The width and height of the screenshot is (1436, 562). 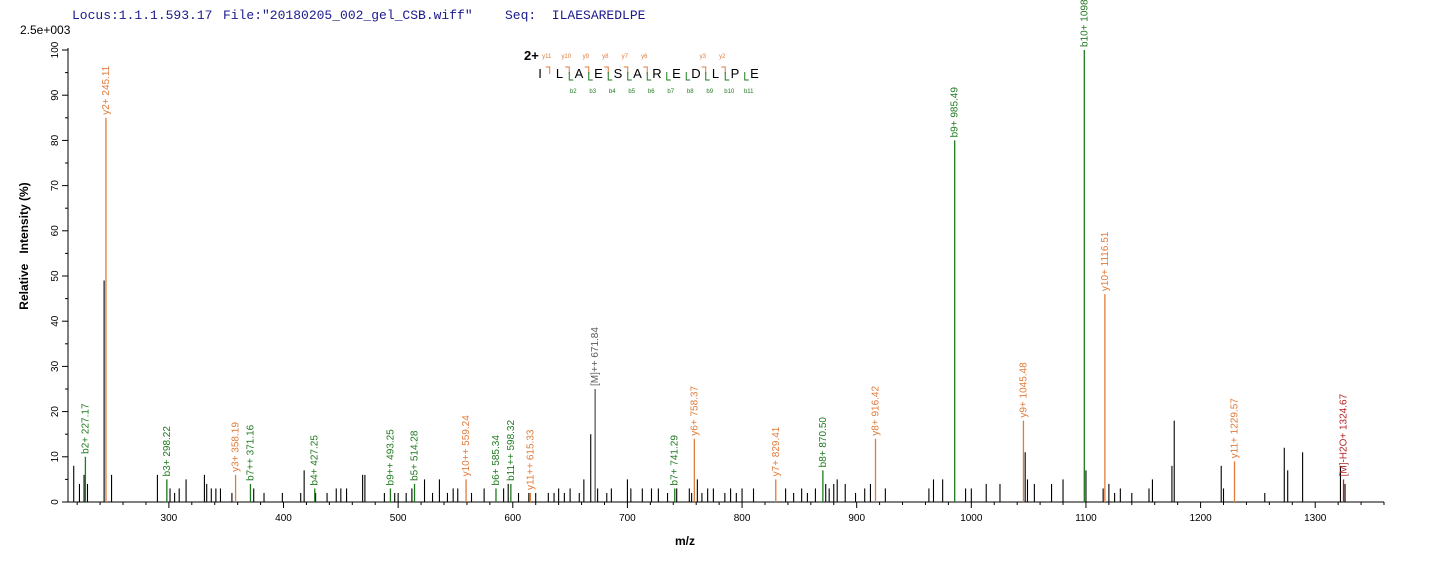 What do you see at coordinates (573, 92) in the screenshot?
I see `b-ion-label: b2` at bounding box center [573, 92].